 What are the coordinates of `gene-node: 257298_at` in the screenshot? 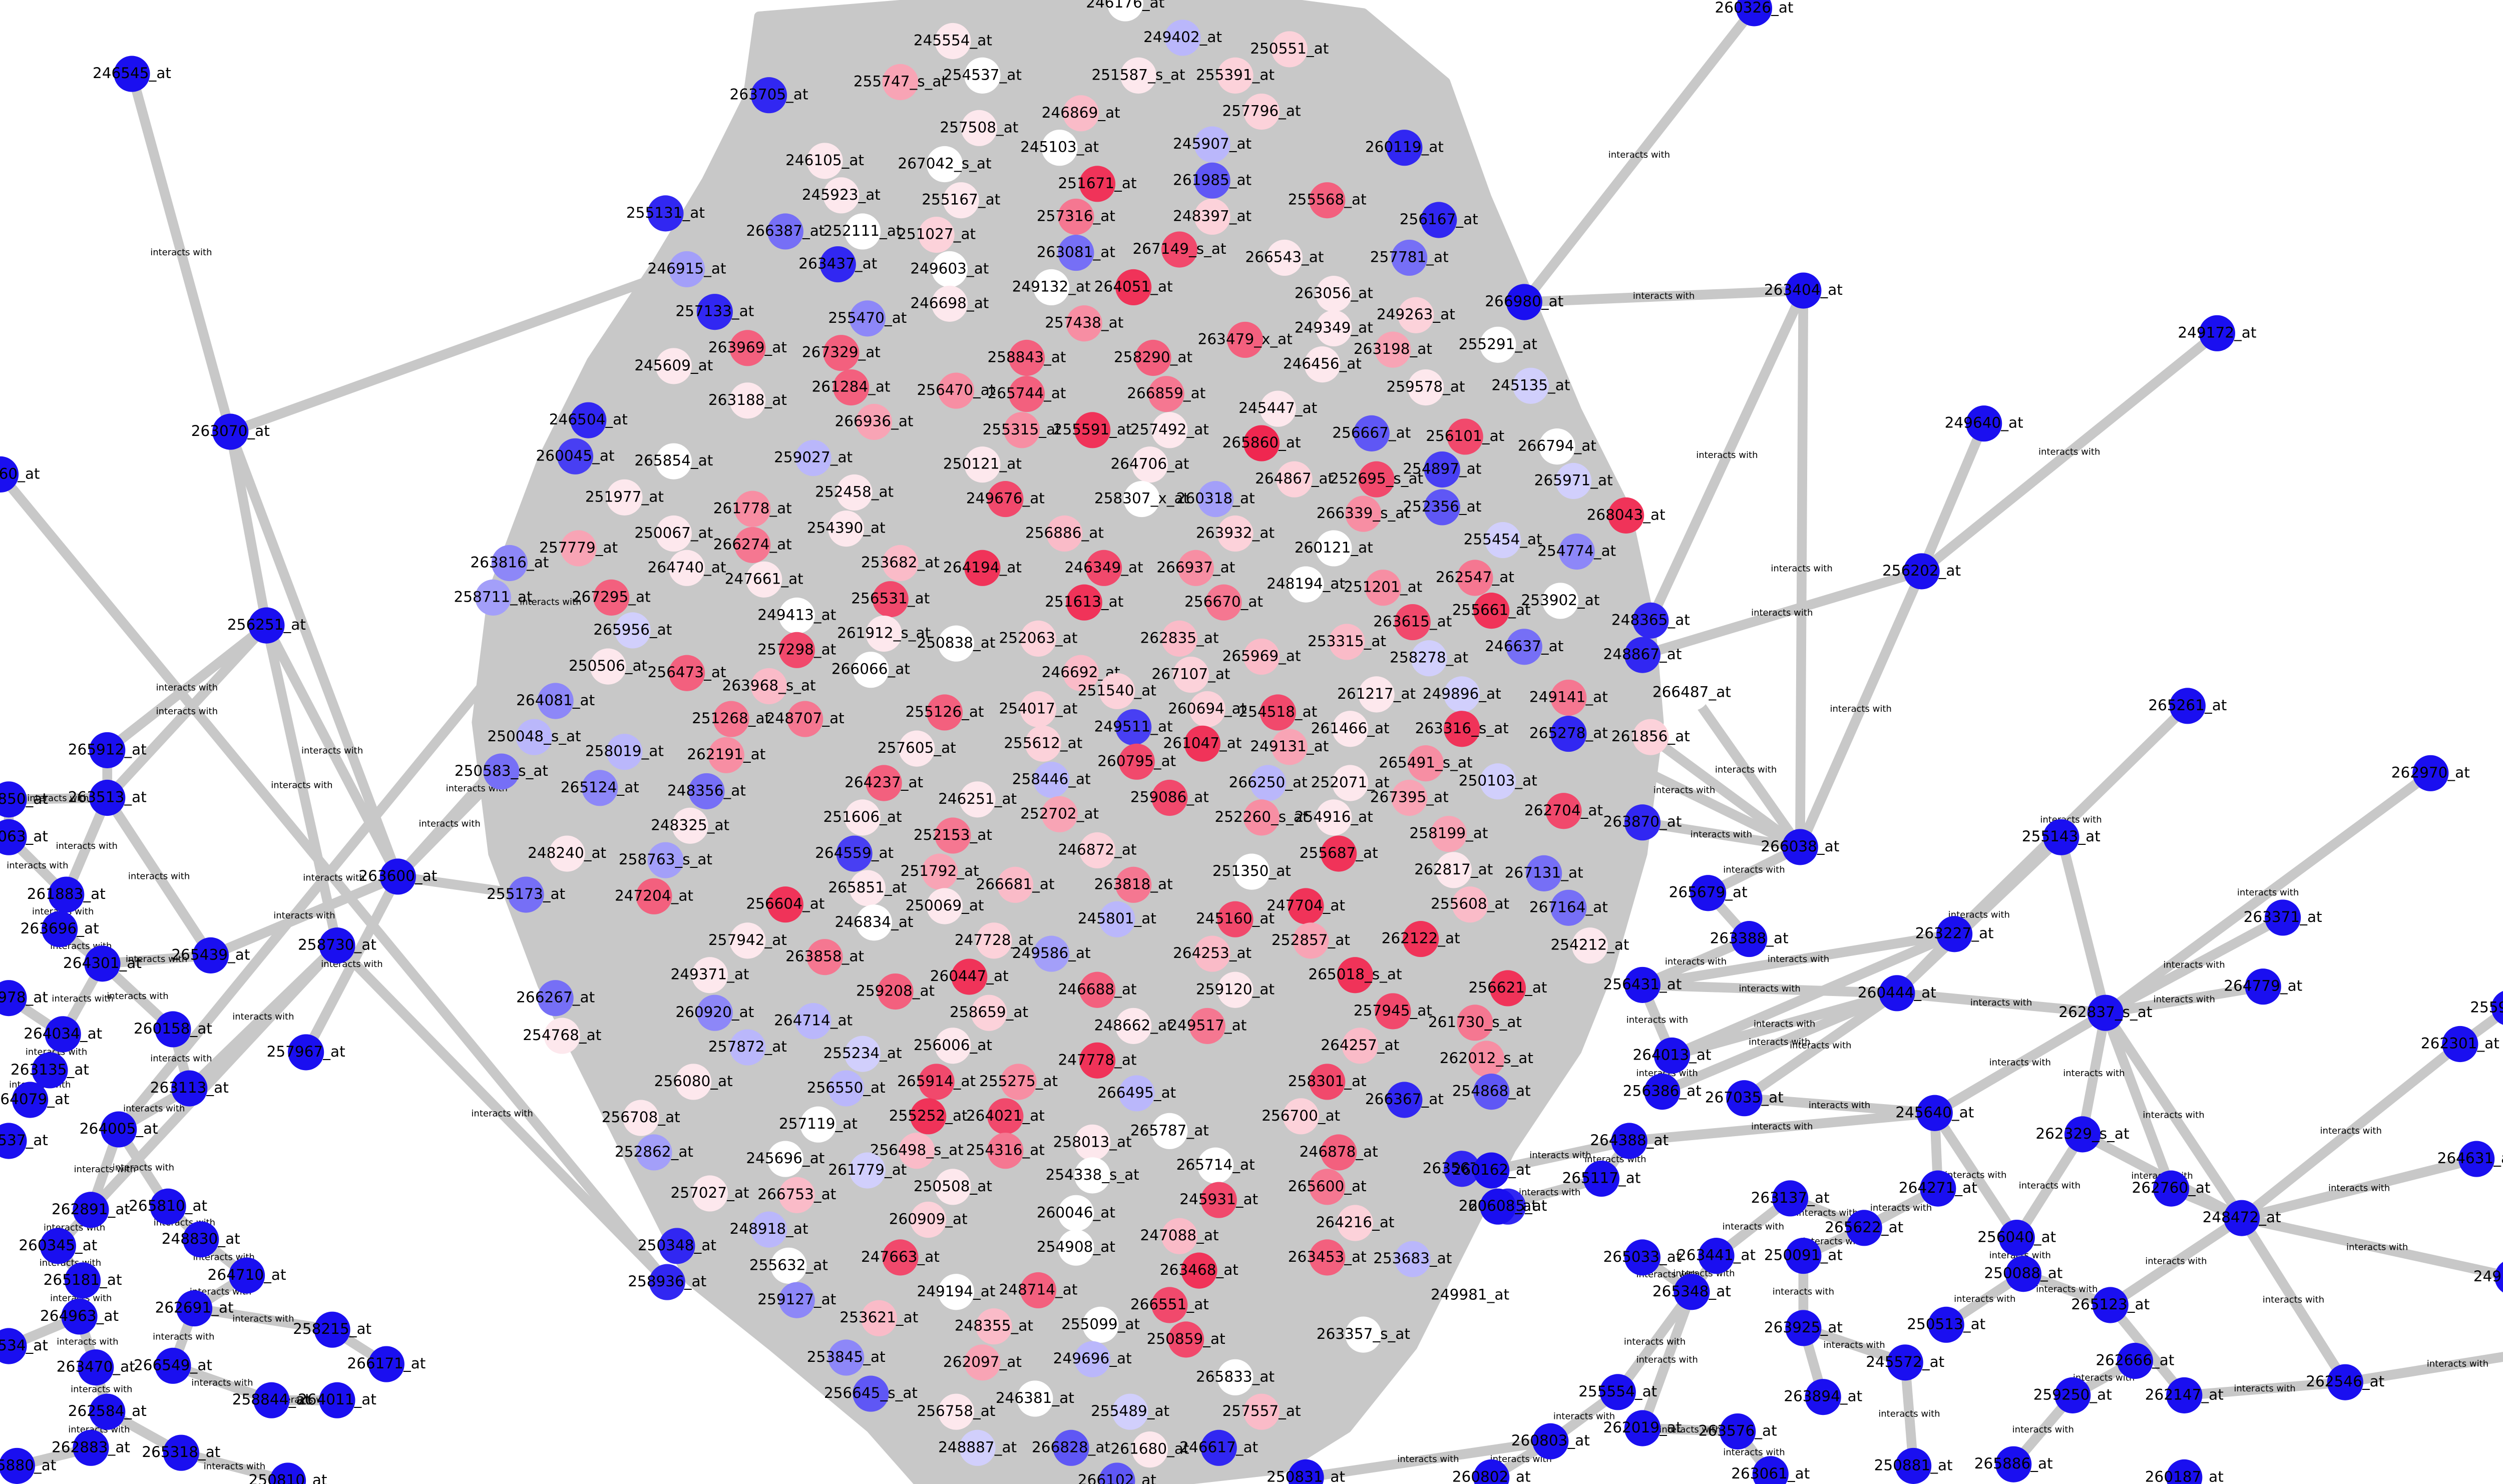 It's located at (796, 650).